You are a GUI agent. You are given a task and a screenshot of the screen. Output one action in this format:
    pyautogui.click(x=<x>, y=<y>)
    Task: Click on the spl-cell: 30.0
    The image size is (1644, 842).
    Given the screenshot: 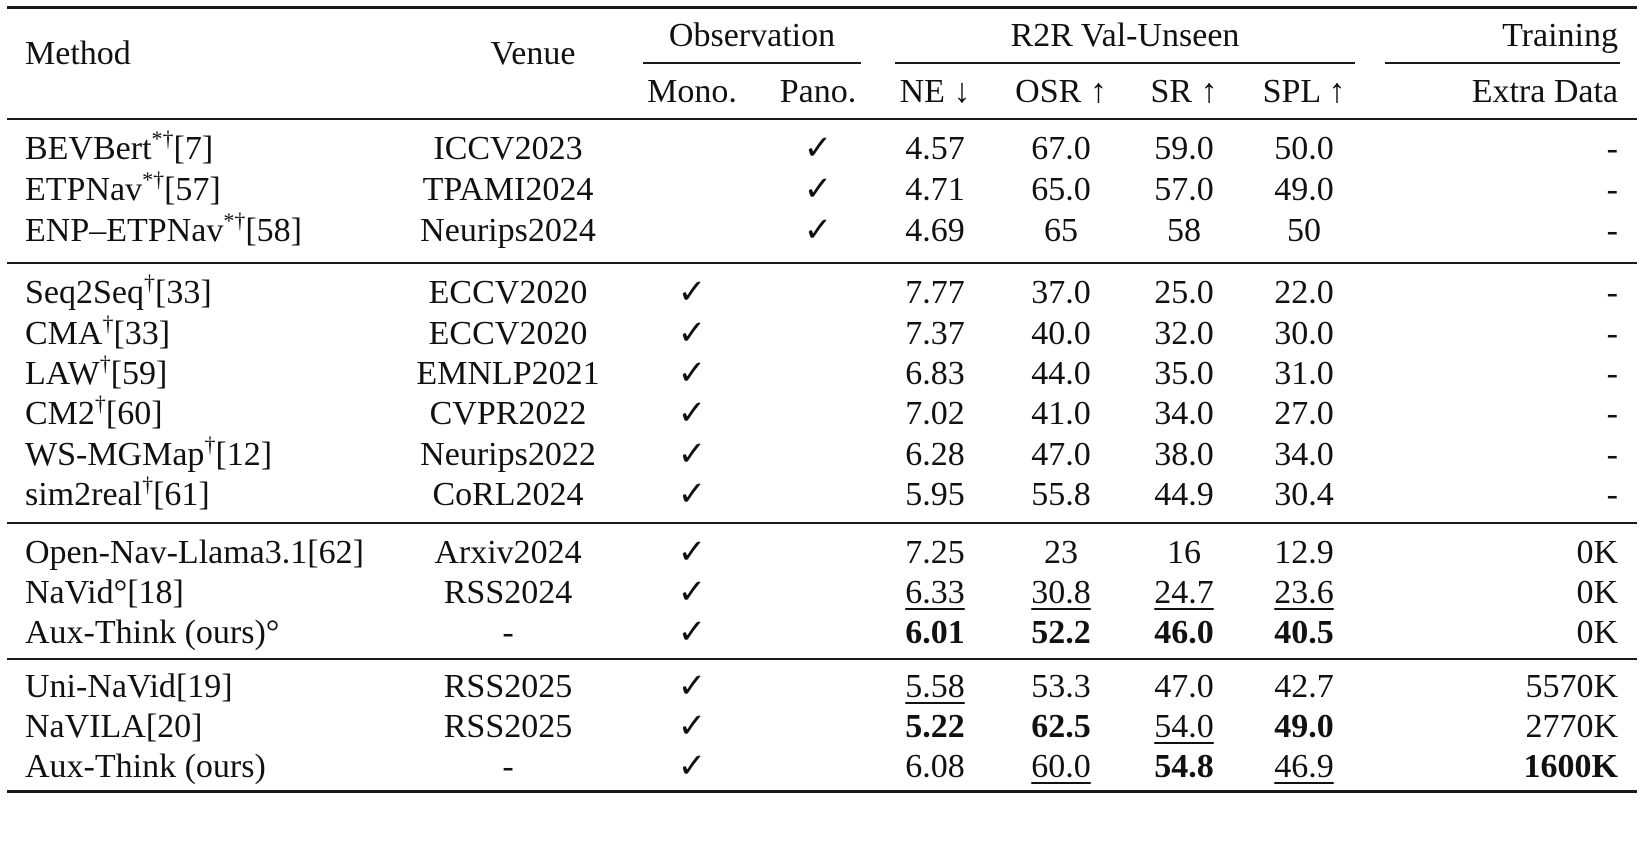 What is the action you would take?
    pyautogui.click(x=1304, y=333)
    